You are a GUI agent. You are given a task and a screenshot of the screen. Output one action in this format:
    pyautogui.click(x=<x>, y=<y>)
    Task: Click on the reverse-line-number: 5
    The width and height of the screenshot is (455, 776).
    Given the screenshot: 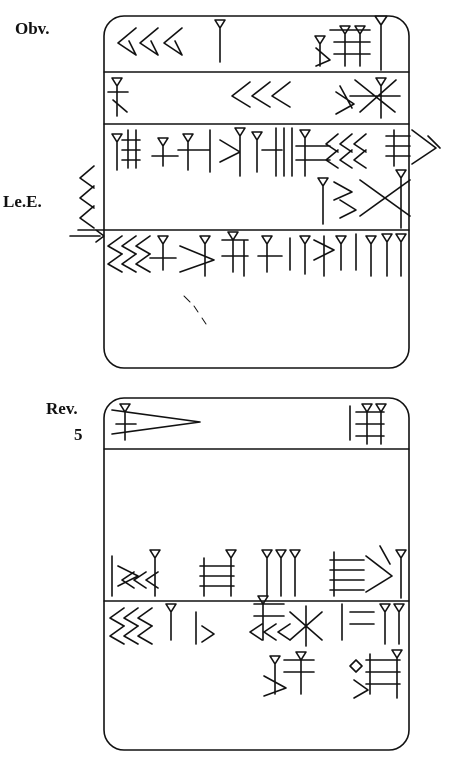 What is the action you would take?
    pyautogui.click(x=78, y=434)
    